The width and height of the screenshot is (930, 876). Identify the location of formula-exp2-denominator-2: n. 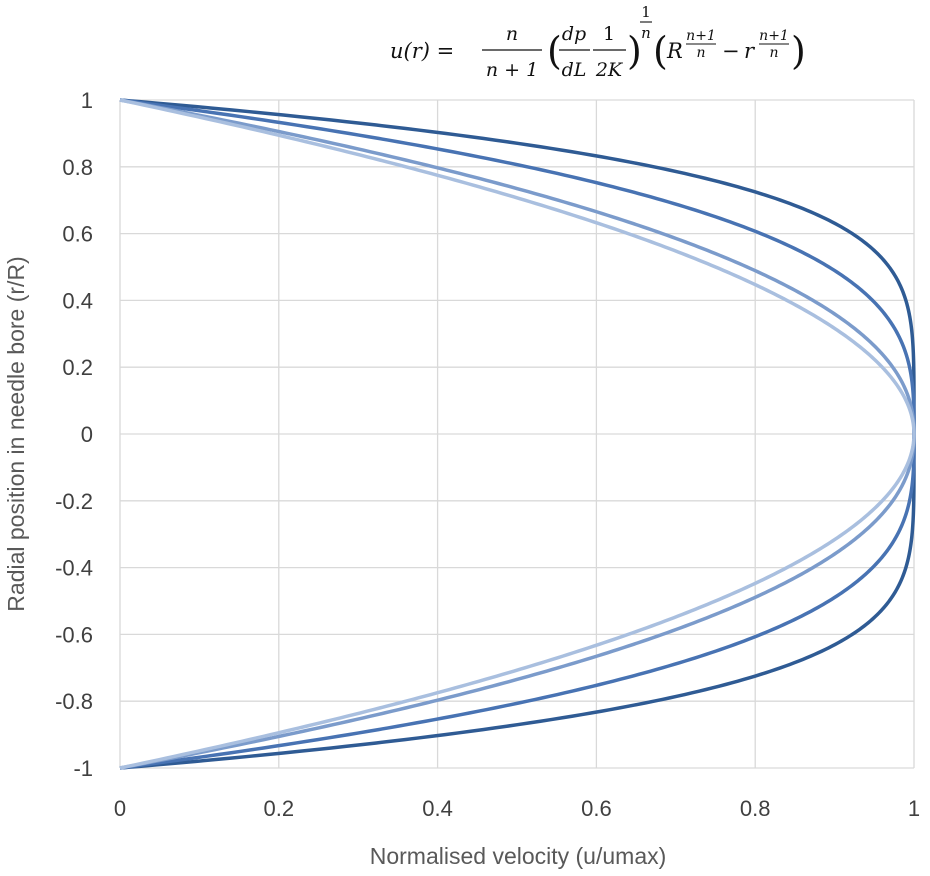
(773, 53).